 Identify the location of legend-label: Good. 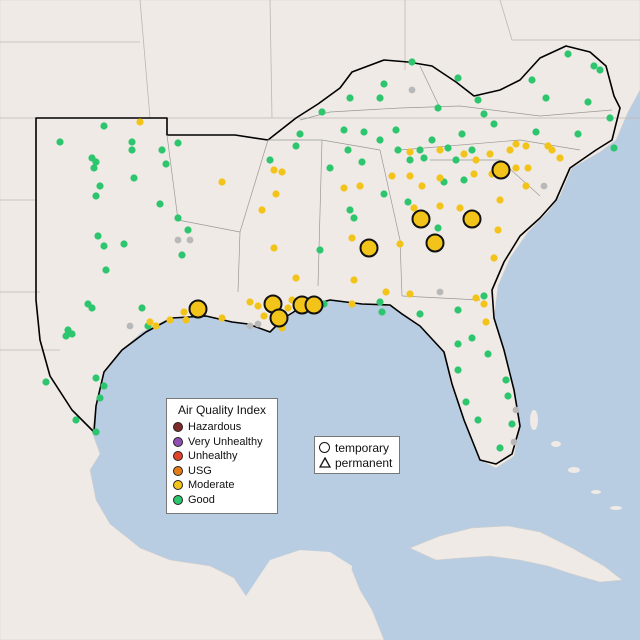
(201, 499).